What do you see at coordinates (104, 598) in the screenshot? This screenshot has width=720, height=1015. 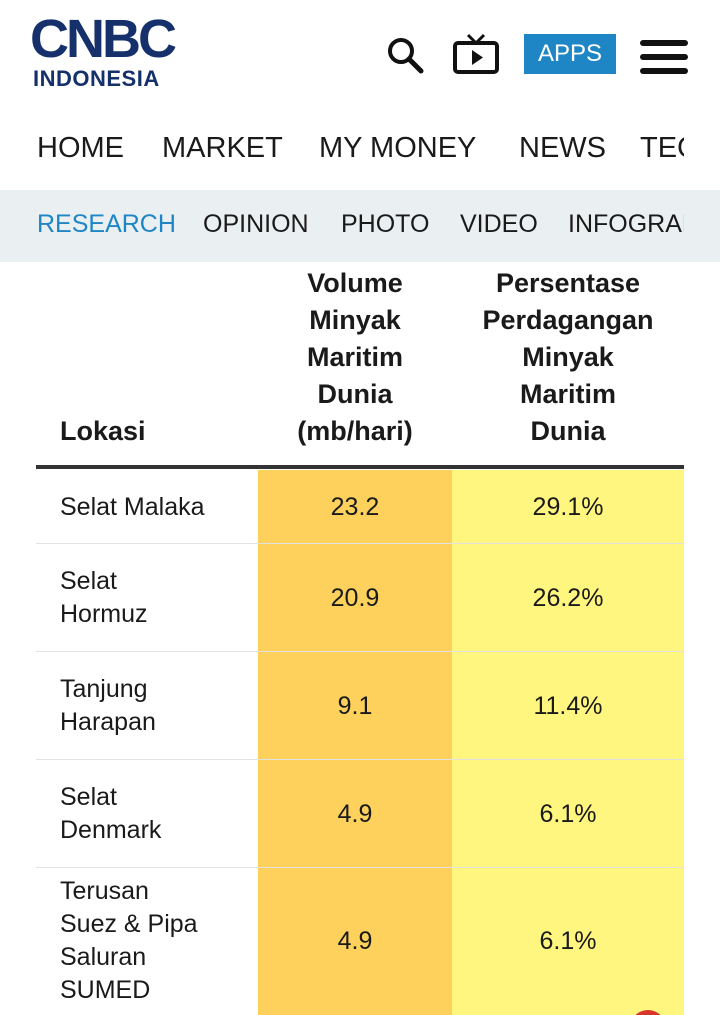 I see `label-text: Selat Hormuz` at bounding box center [104, 598].